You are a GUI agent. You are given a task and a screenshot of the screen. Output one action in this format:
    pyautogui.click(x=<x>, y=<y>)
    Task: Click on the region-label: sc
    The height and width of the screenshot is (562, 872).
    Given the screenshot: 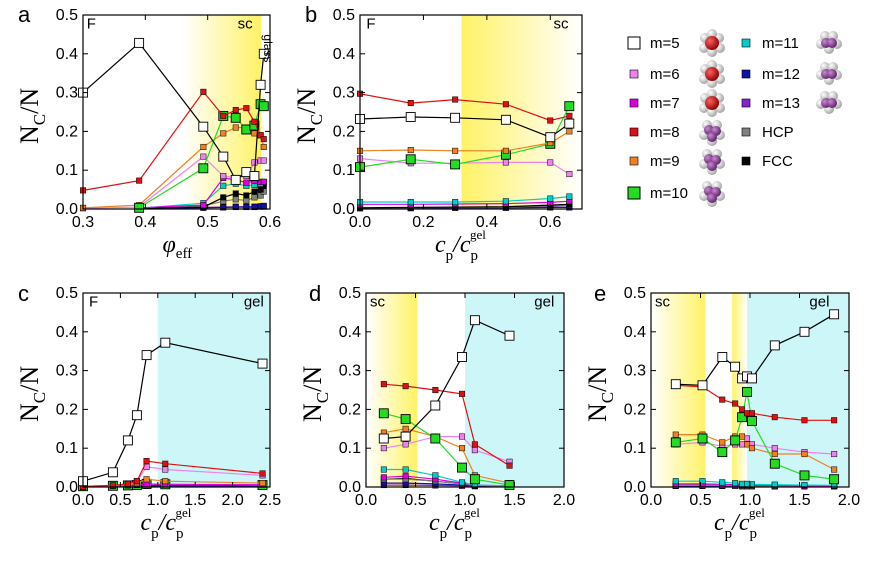 What is the action you would take?
    pyautogui.click(x=561, y=24)
    